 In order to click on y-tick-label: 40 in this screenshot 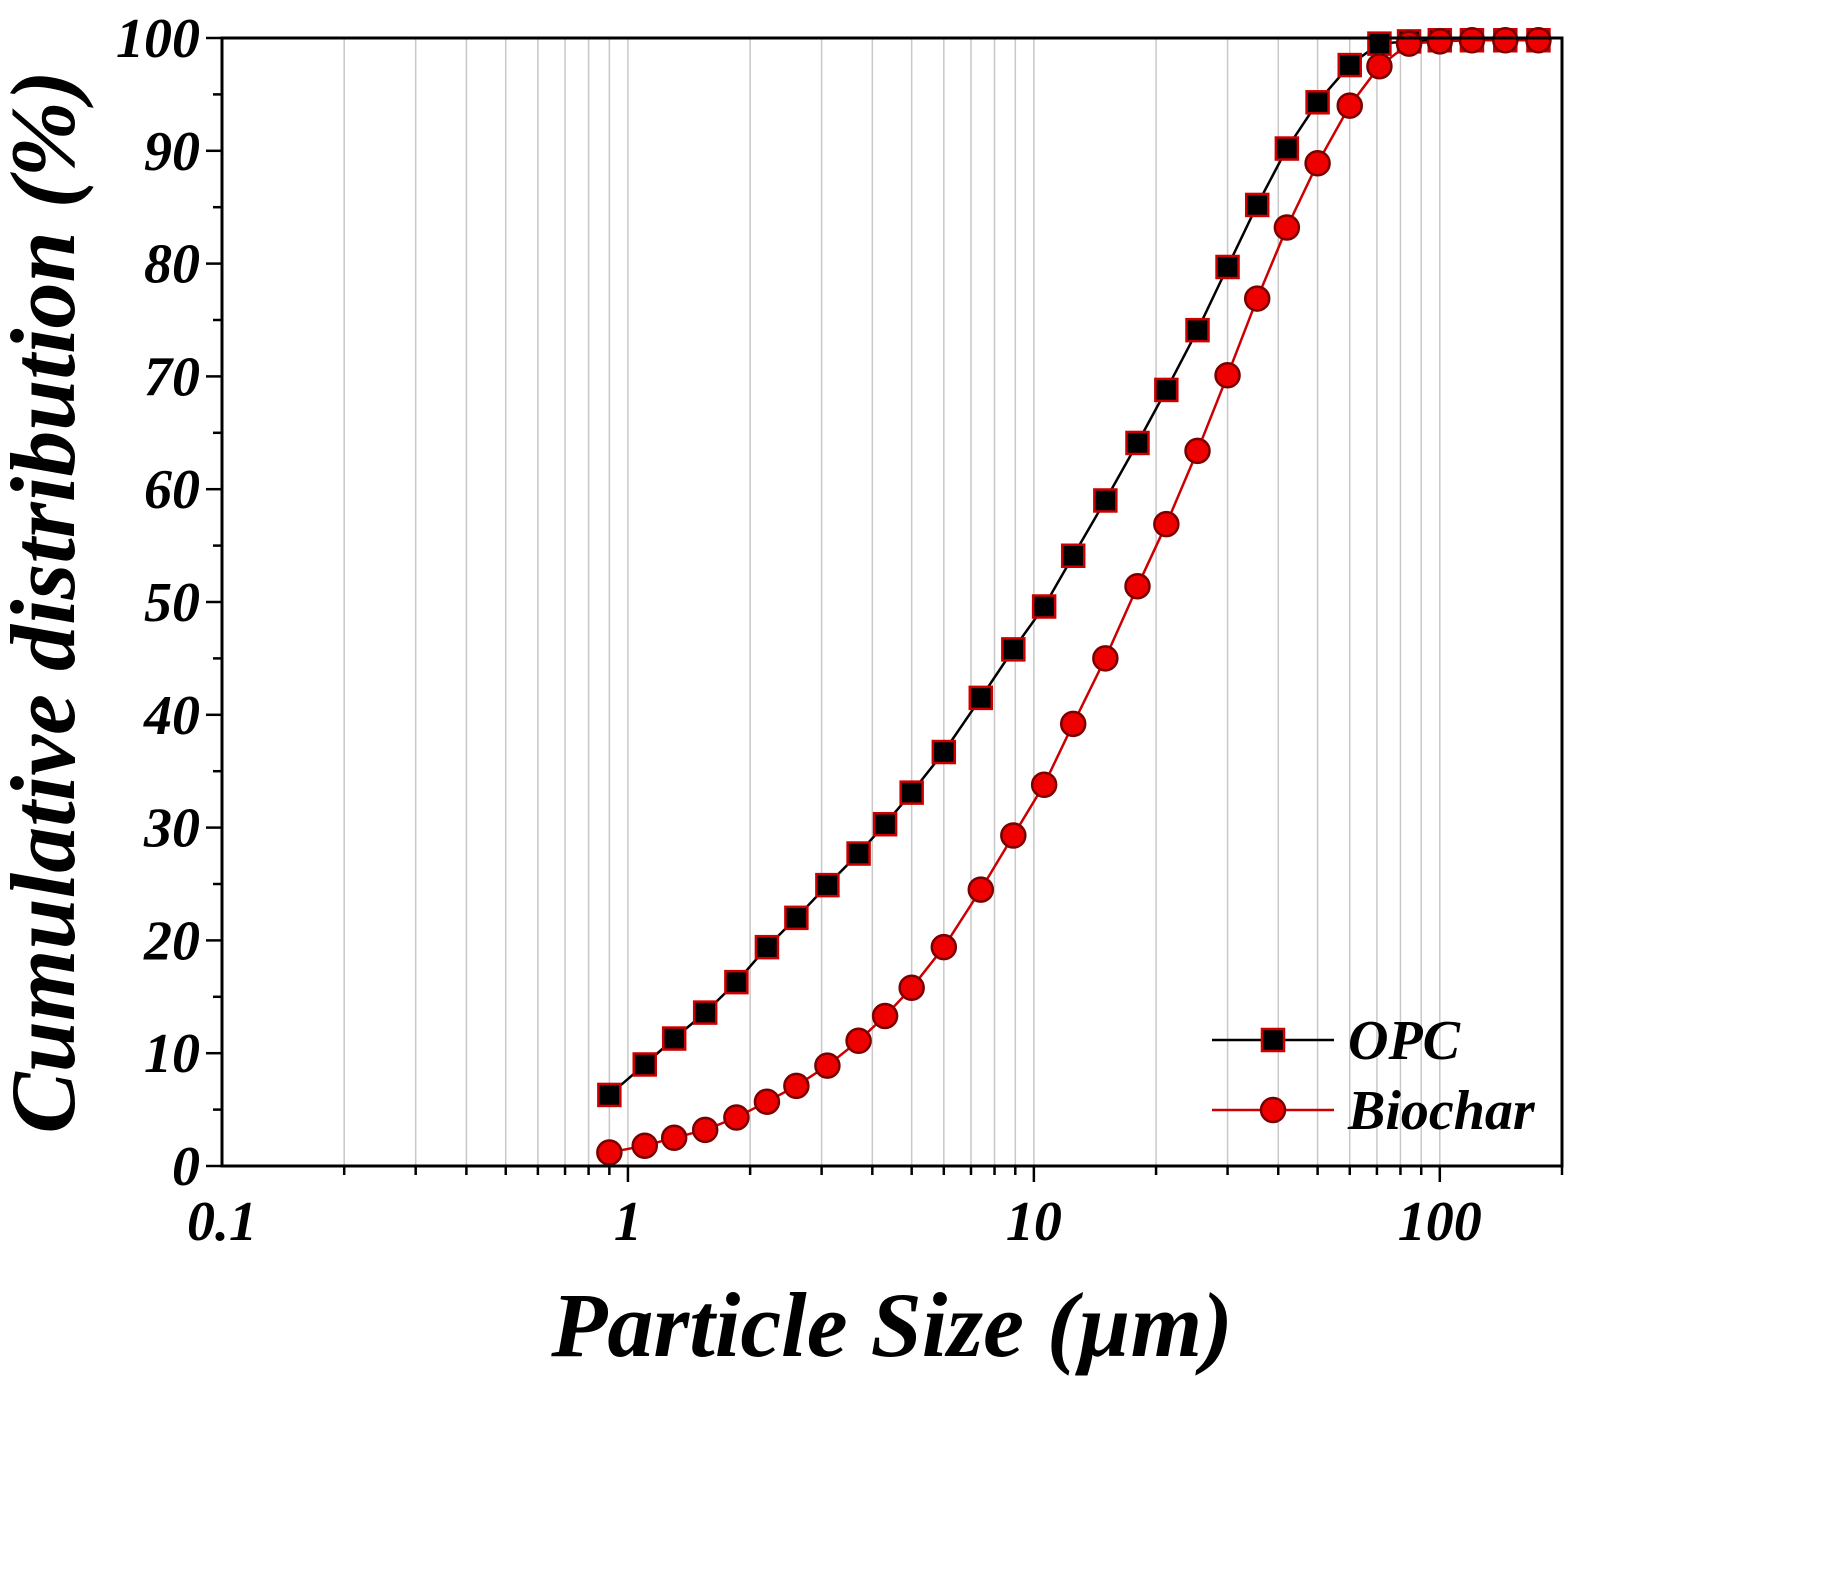, I will do `click(171, 716)`.